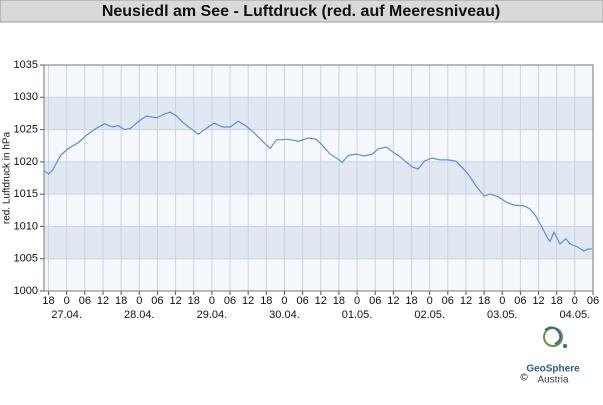 This screenshot has width=603, height=405. I want to click on date-label: 27.04., so click(66, 315).